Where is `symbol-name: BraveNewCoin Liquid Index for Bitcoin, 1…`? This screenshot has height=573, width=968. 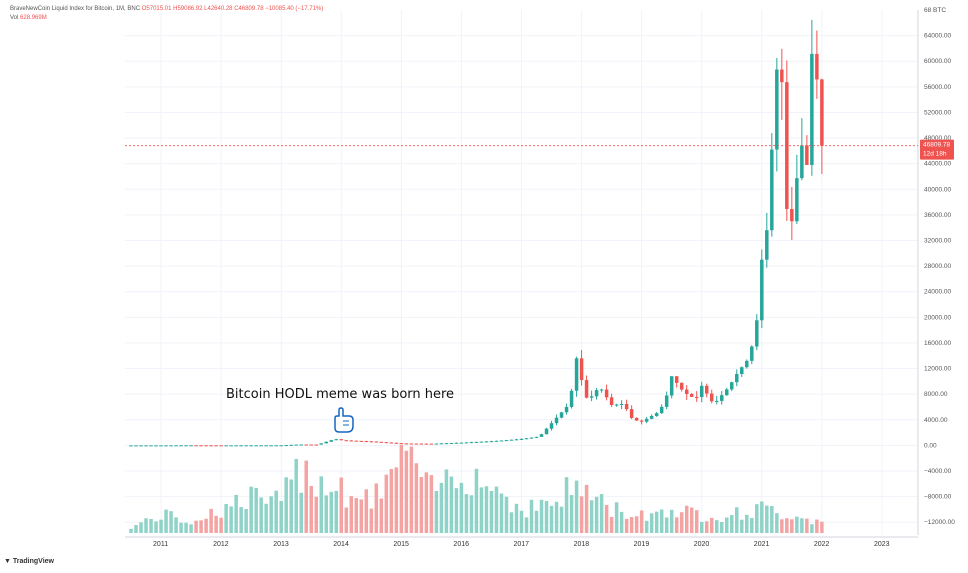
symbol-name: BraveNewCoin Liquid Index for Bitcoin, 1… is located at coordinates (75, 9).